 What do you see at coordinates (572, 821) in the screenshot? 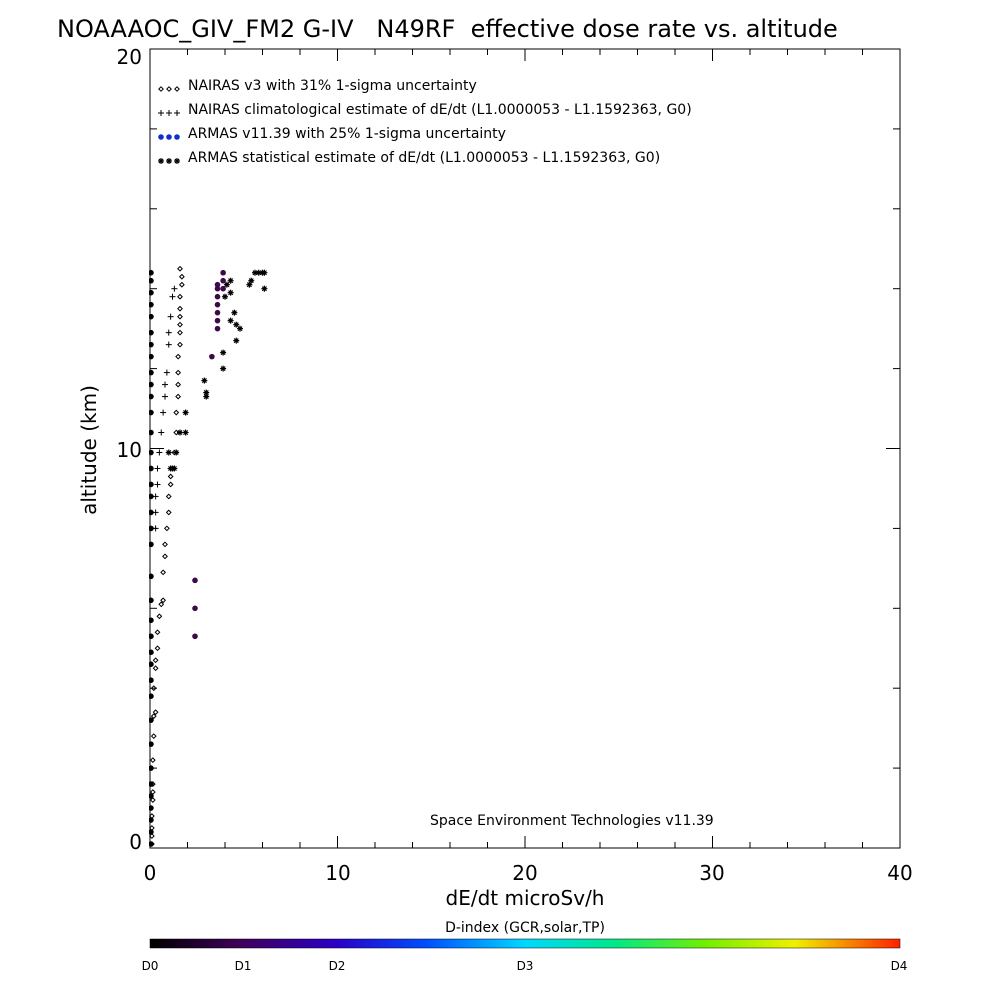
I see `credit-text: Space Environment Technologies v11.39` at bounding box center [572, 821].